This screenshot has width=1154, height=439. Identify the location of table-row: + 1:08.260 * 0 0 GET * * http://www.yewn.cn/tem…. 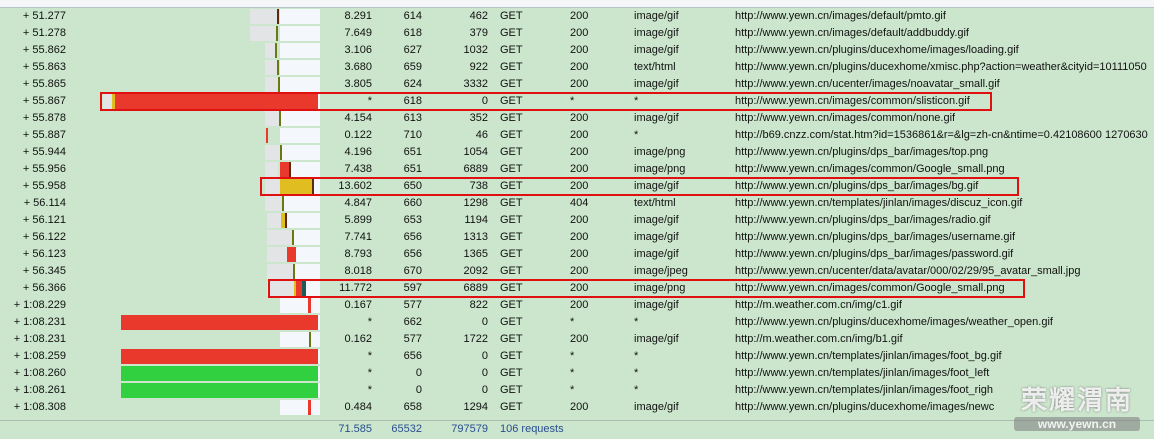
(577, 373).